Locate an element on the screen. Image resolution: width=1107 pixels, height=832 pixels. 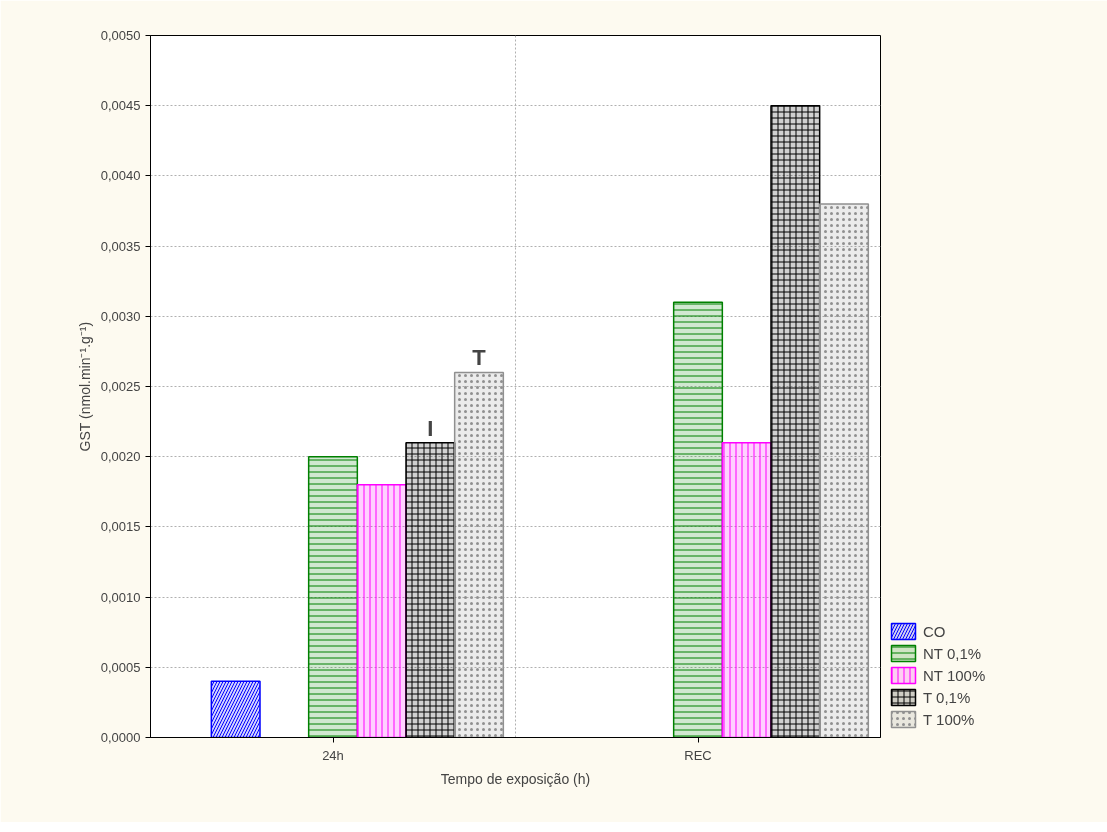
y-tick-label: 0,0005 is located at coordinates (120, 667).